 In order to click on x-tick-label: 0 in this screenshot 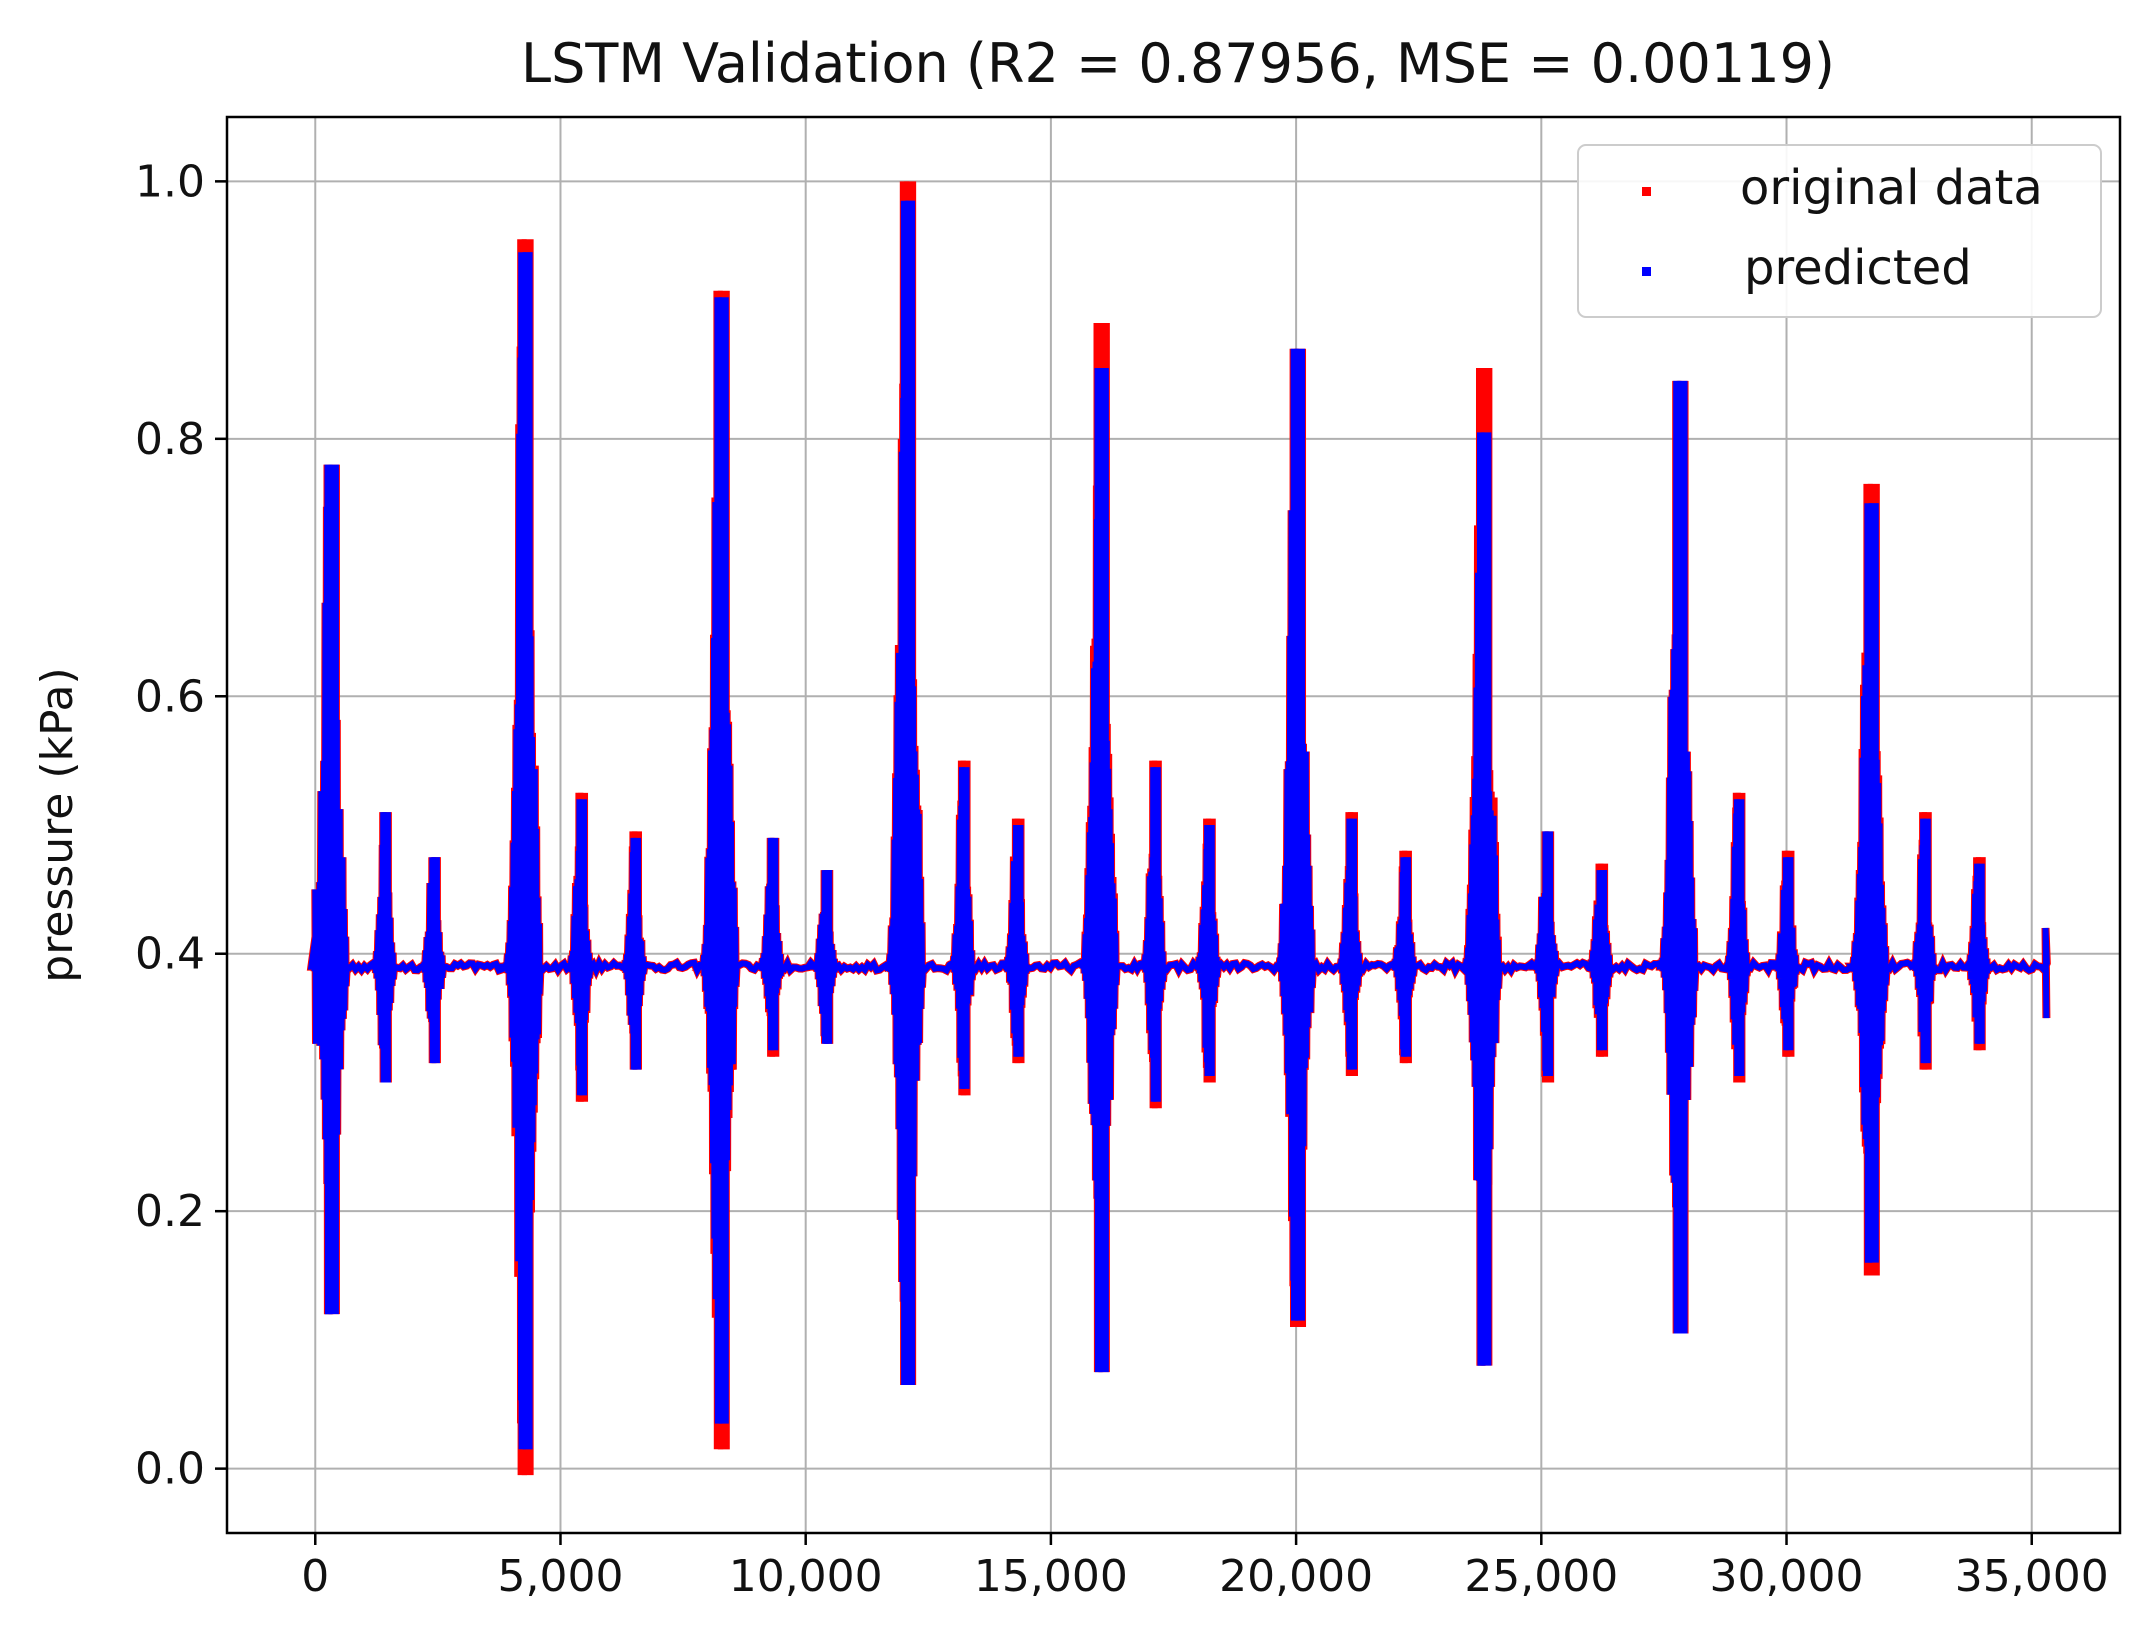, I will do `click(315, 1576)`.